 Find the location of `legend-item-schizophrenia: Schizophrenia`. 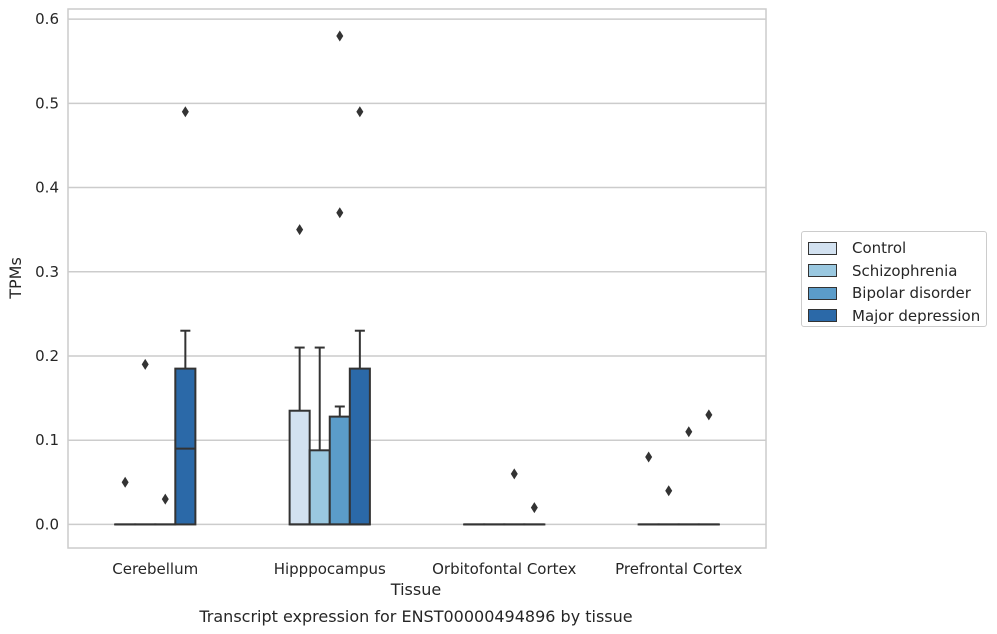

legend-item-schizophrenia: Schizophrenia is located at coordinates (897, 271).